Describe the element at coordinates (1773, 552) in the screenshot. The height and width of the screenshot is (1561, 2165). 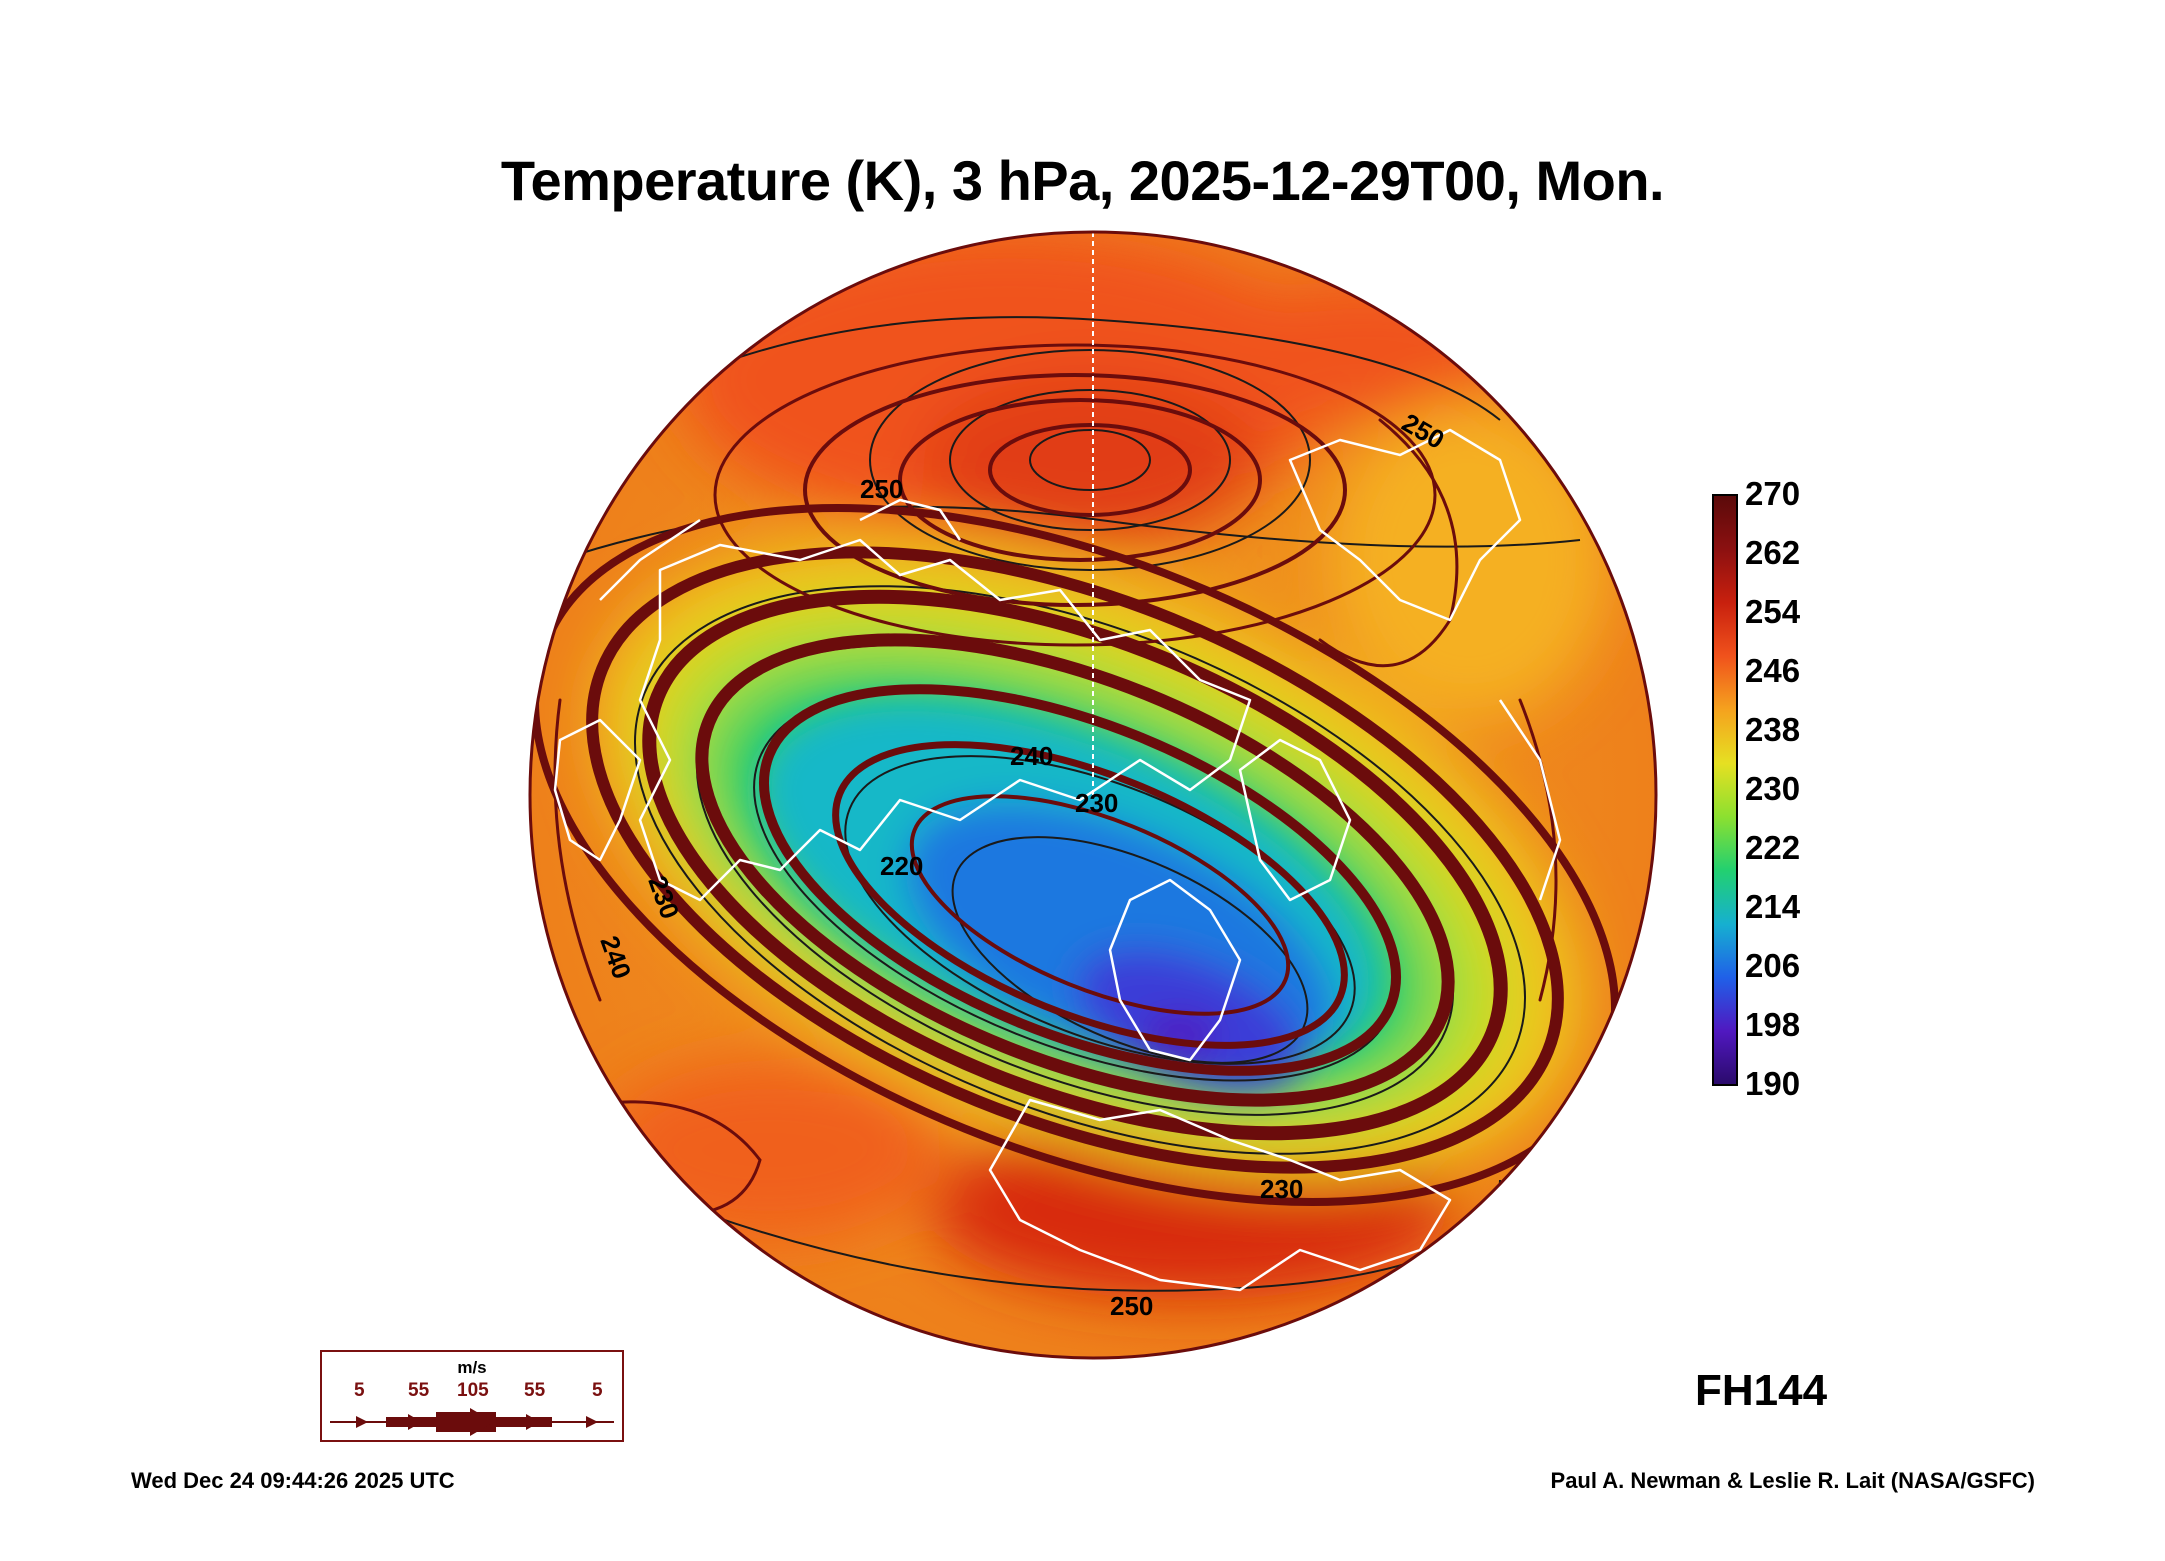
I see `colorbar-label: 262` at that location.